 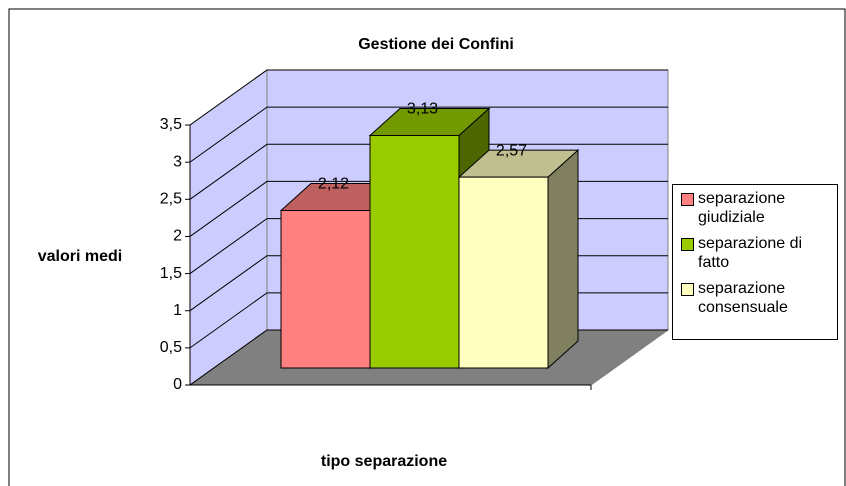 What do you see at coordinates (333, 184) in the screenshot?
I see `data-label: 2,12` at bounding box center [333, 184].